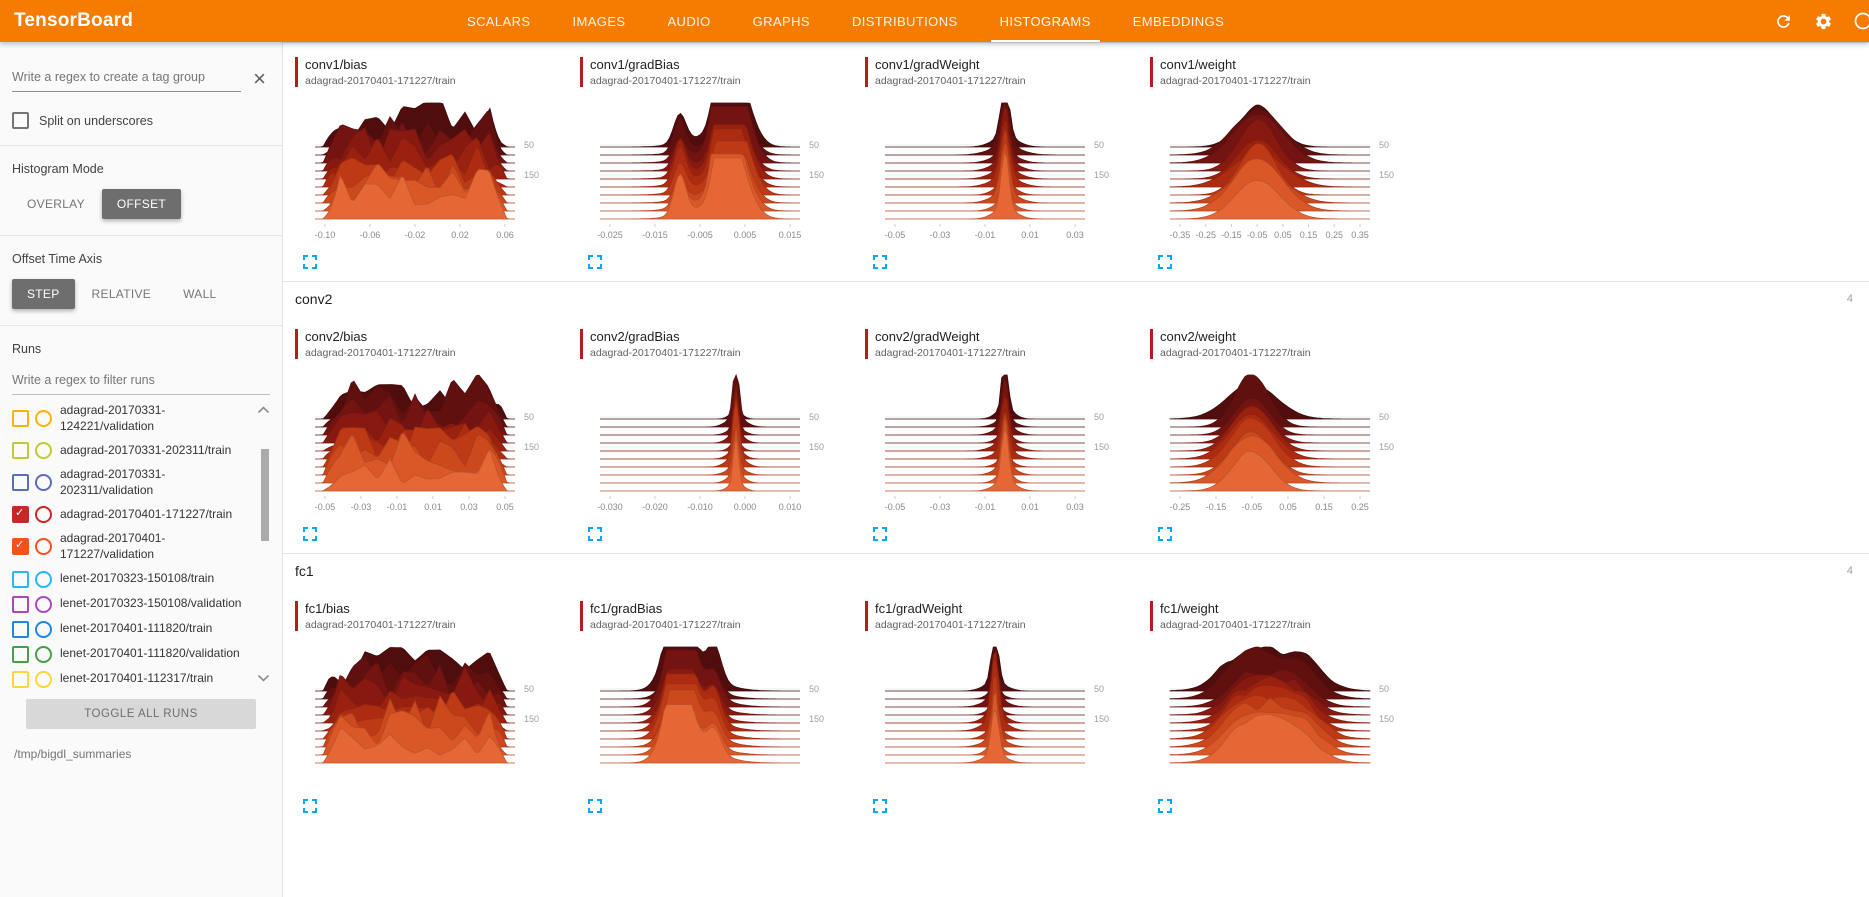 Image resolution: width=1869 pixels, height=897 pixels. Describe the element at coordinates (1076, 298) in the screenshot. I see `section-header: conv2 4` at that location.